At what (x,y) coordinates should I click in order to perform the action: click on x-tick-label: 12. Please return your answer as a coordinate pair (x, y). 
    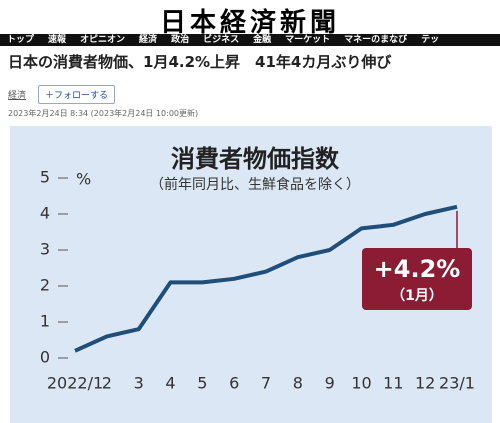
    Looking at the image, I should click on (425, 383).